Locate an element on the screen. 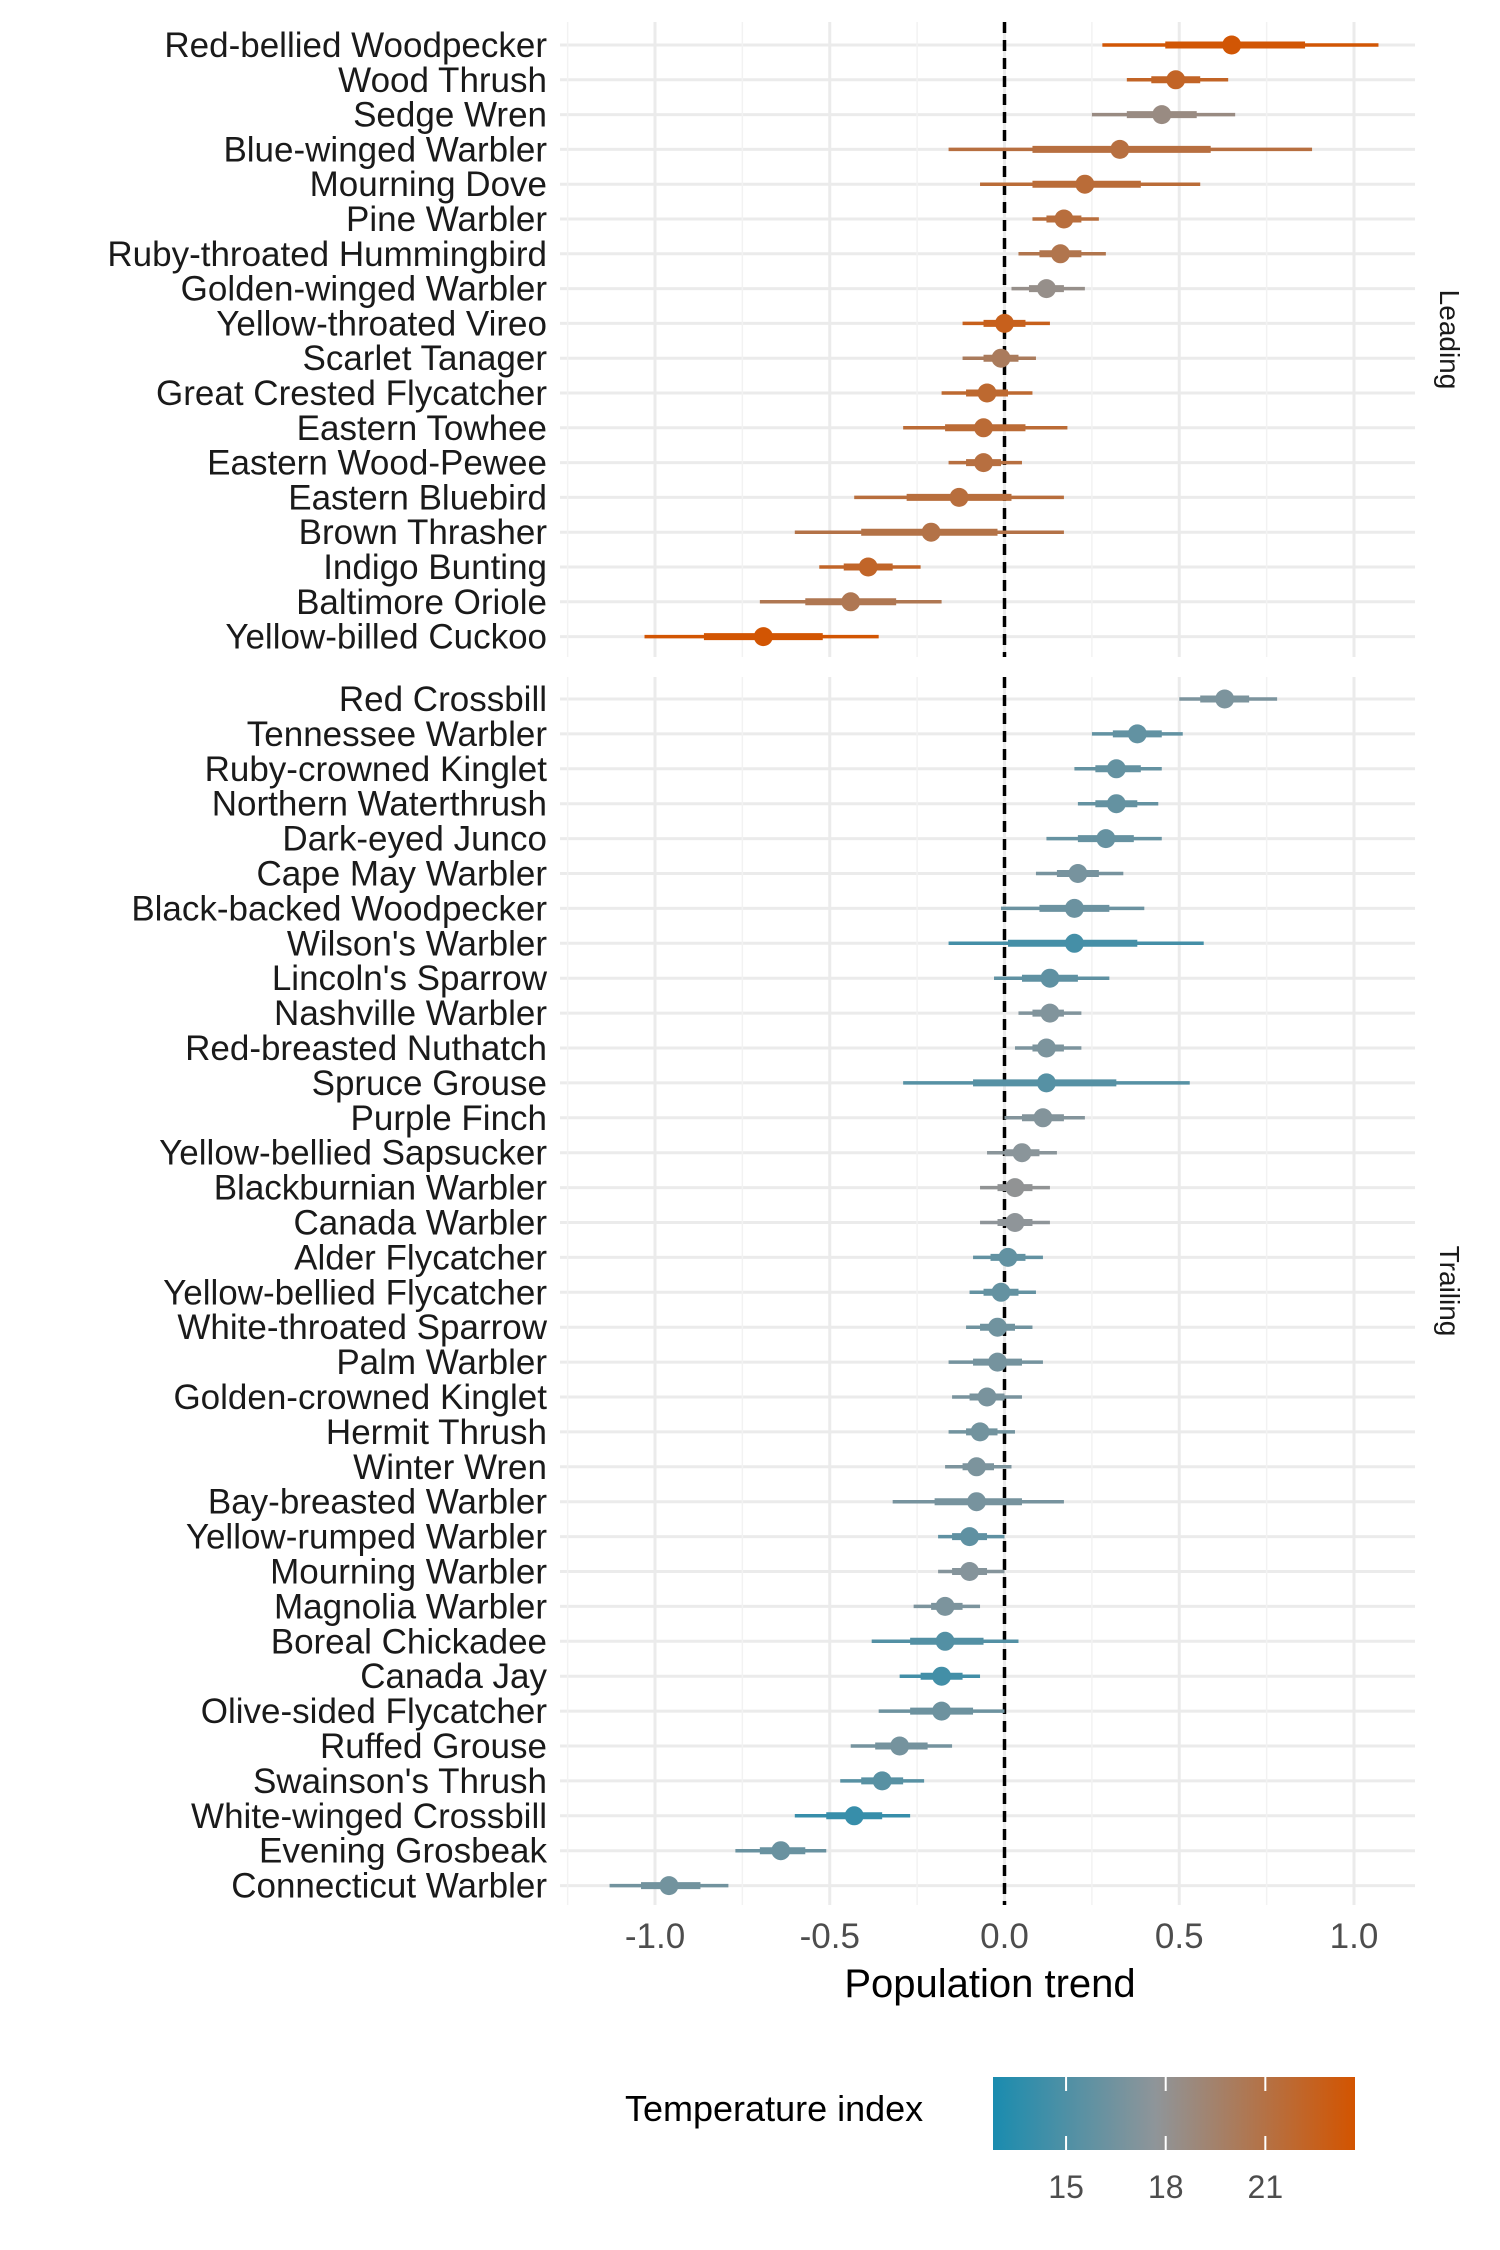 The image size is (1500, 2250). species-label: Swainson's Thrush is located at coordinates (400, 1781).